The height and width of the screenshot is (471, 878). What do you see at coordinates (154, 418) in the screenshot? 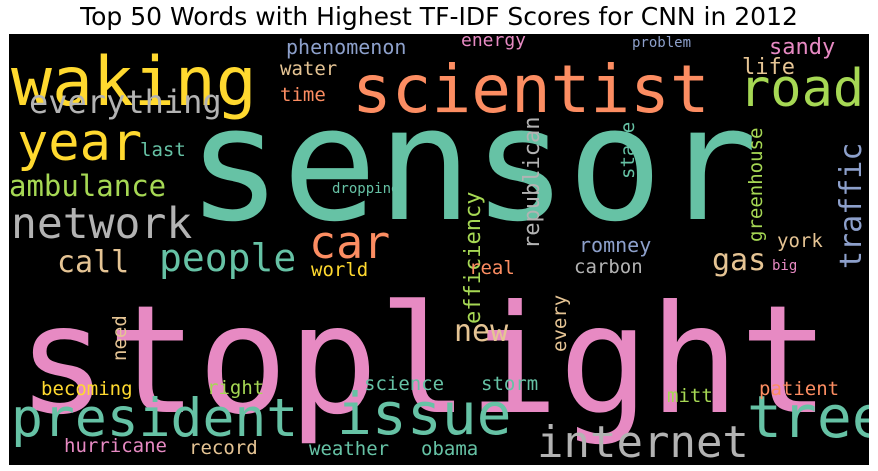
I see `word-president: president` at bounding box center [154, 418].